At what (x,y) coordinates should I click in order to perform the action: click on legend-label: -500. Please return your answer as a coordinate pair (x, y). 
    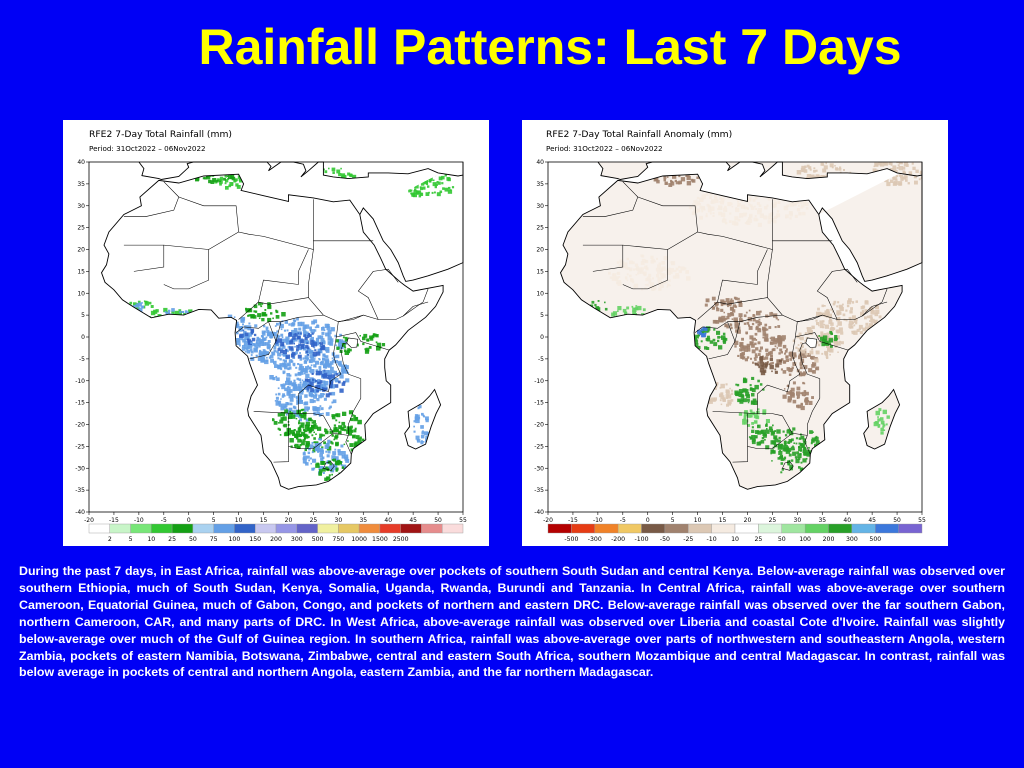
    Looking at the image, I should click on (571, 539).